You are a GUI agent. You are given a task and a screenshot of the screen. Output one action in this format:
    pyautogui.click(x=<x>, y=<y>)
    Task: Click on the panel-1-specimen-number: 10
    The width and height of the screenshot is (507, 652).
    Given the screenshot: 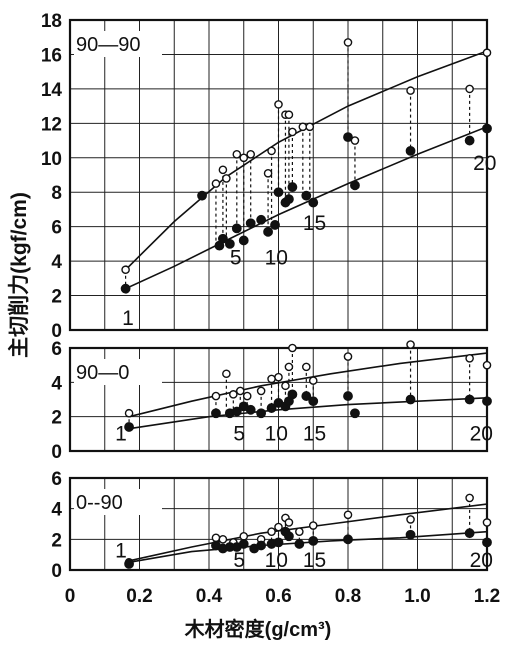 What is the action you would take?
    pyautogui.click(x=276, y=258)
    